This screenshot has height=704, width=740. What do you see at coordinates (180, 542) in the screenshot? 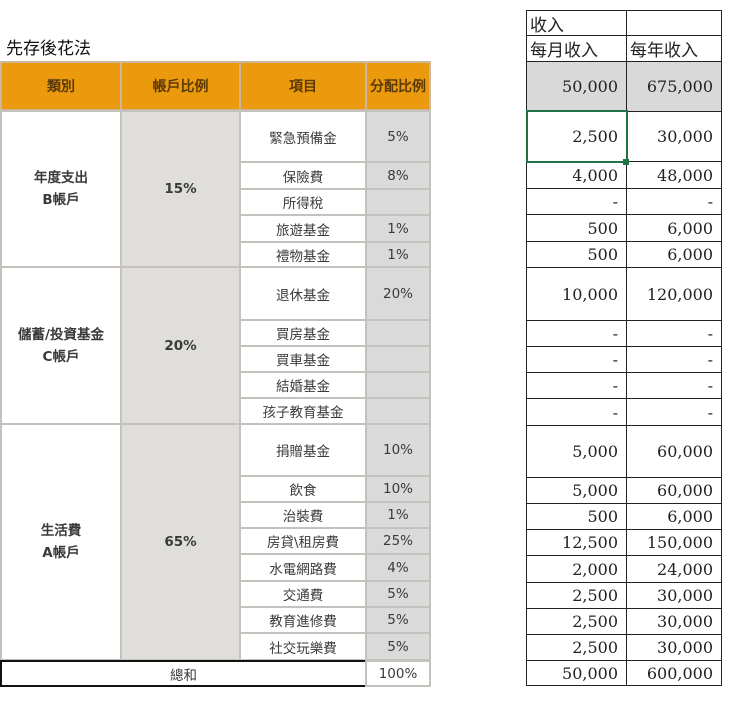
I see `account-pct-a: 65%` at bounding box center [180, 542].